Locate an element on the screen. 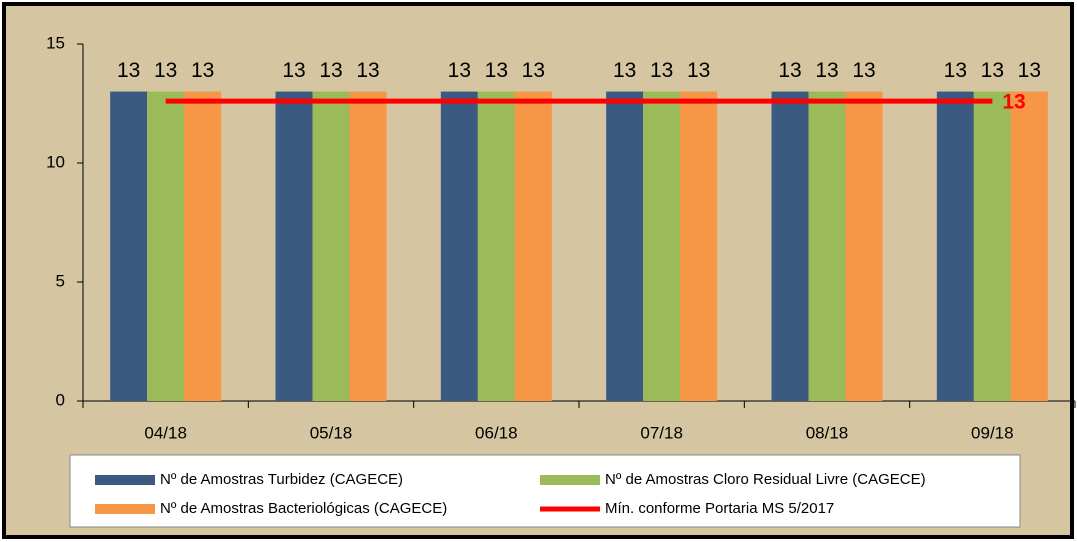  y-tick-label: 5 is located at coordinates (60, 280).